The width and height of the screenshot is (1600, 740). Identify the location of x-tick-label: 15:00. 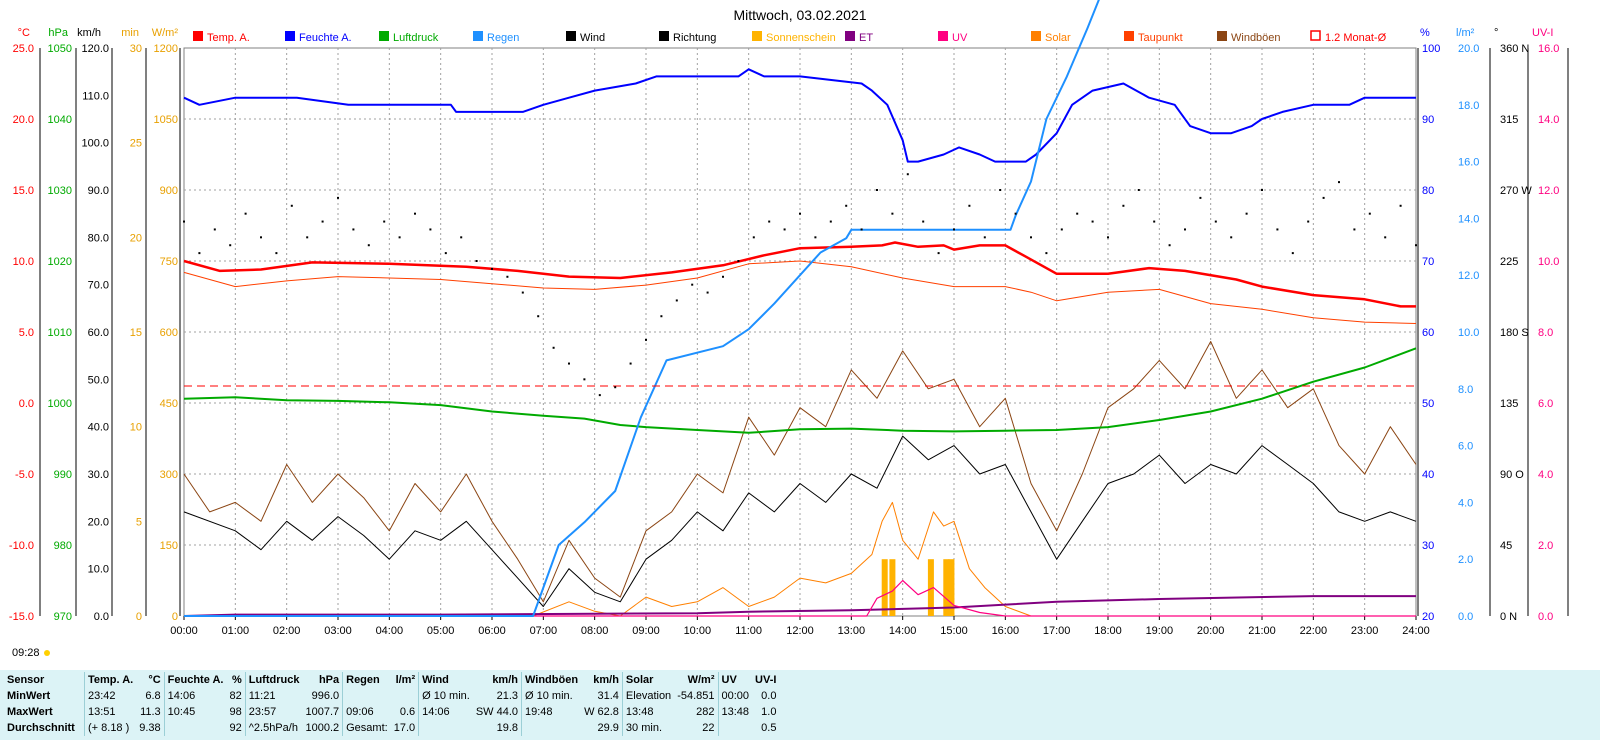
(954, 631).